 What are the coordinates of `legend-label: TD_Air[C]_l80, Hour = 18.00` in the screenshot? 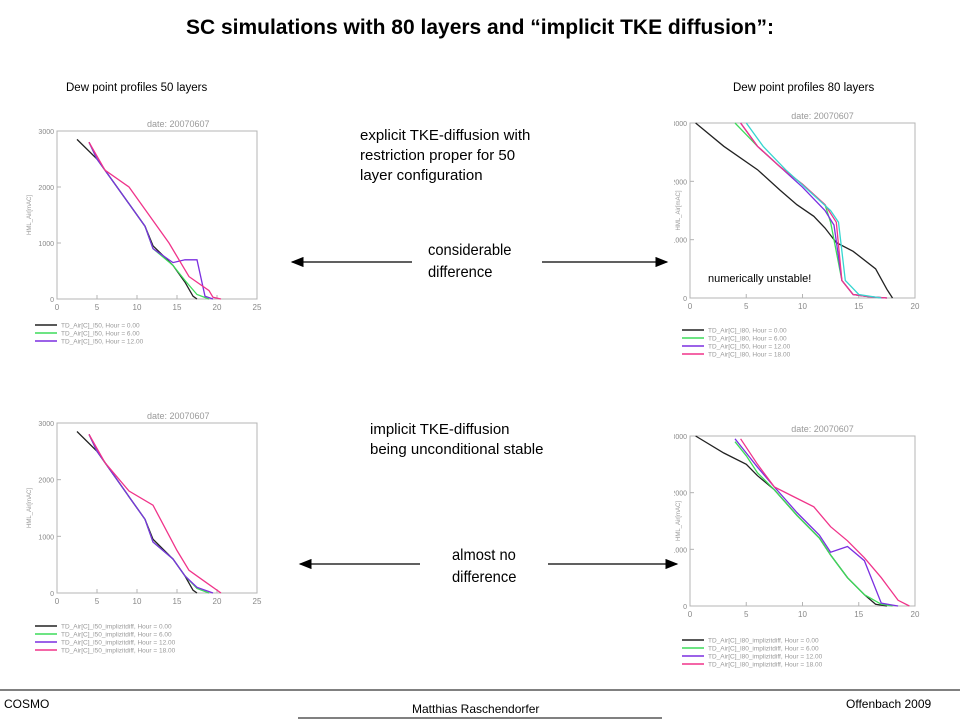 It's located at (749, 355).